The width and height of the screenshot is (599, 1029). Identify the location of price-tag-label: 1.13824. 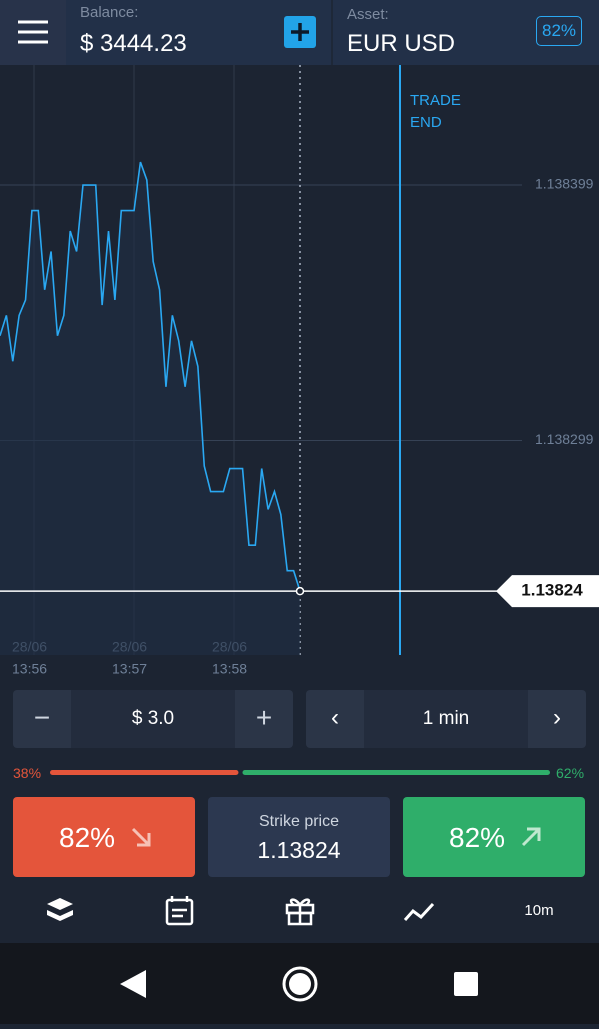
(552, 590).